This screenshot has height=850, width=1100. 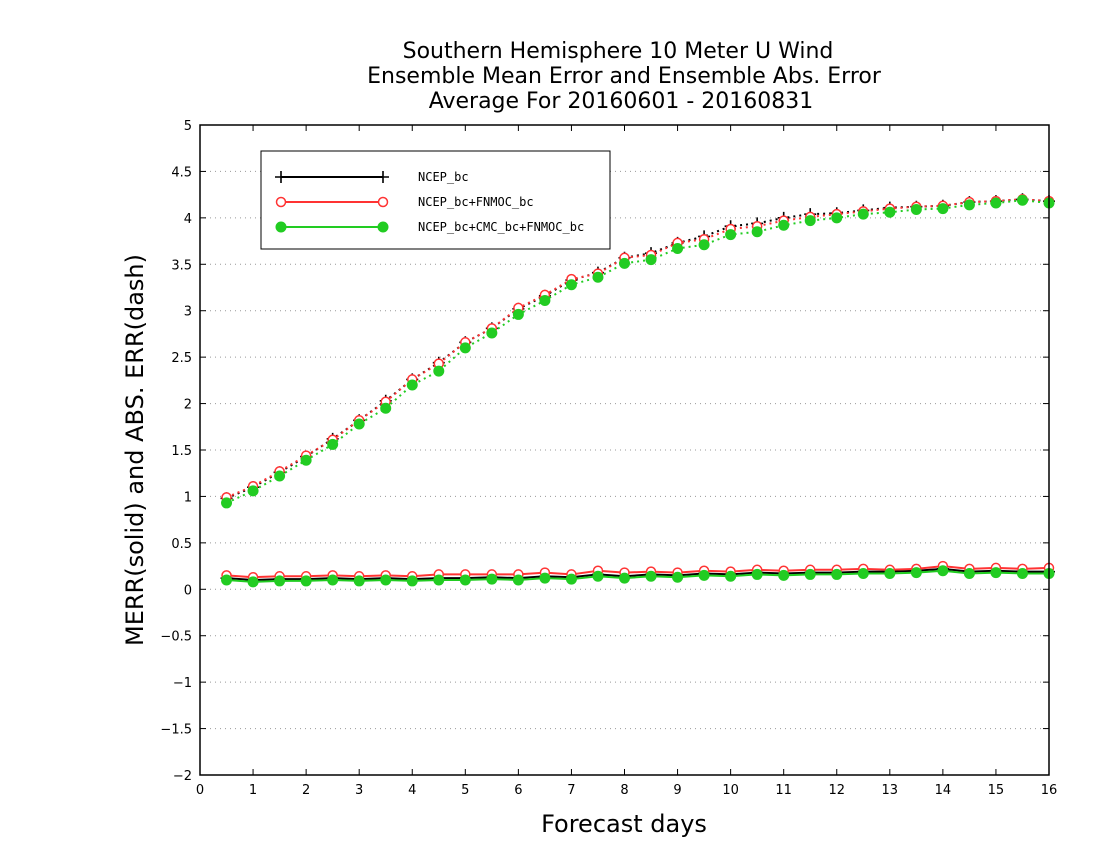 What do you see at coordinates (518, 790) in the screenshot?
I see `x-tick-label: 6` at bounding box center [518, 790].